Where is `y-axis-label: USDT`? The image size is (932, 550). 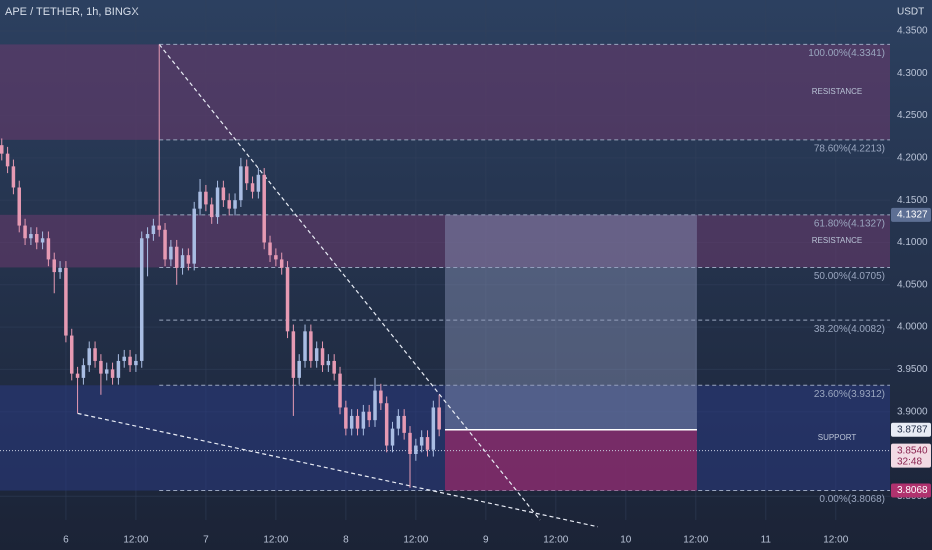 y-axis-label: USDT is located at coordinates (910, 12).